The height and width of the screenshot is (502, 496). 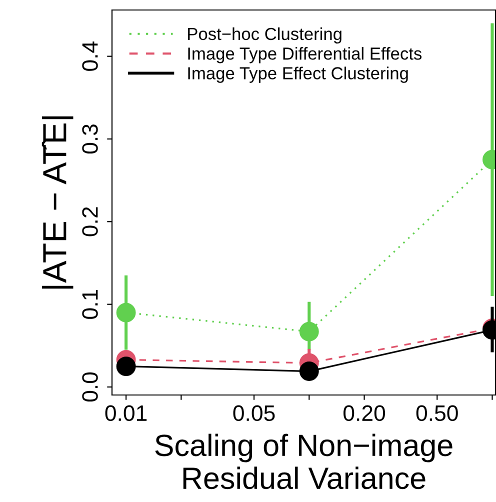 I want to click on y-tick-label: 0.0, so click(x=90, y=387).